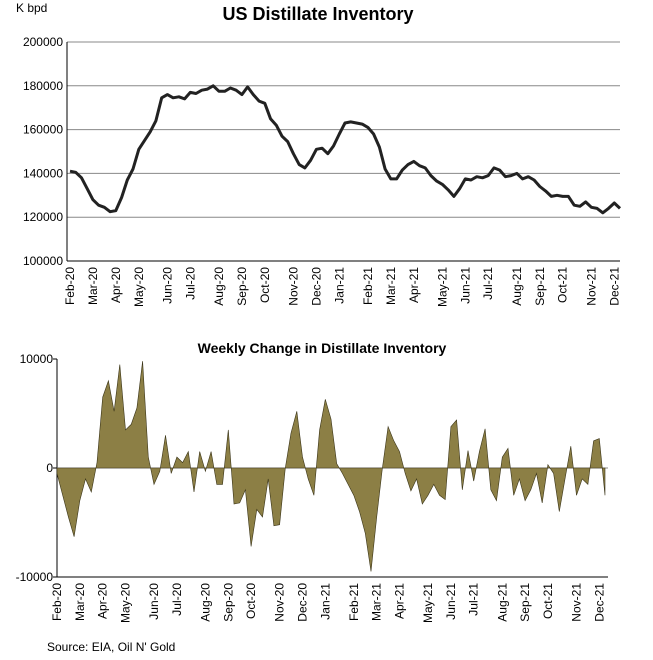  What do you see at coordinates (37, 359) in the screenshot?
I see `y-tick-label: 10000` at bounding box center [37, 359].